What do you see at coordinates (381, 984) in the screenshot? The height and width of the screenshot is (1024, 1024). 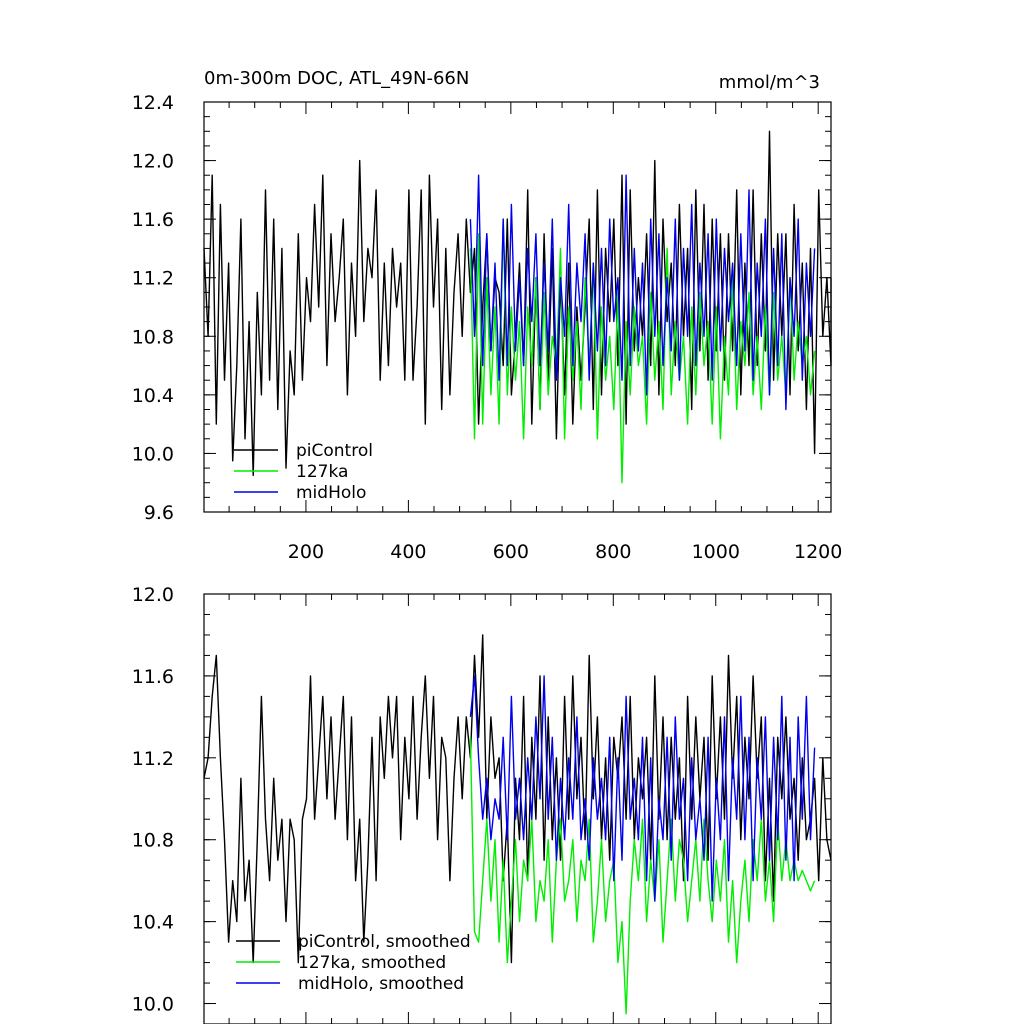 I see `legend-label: midHolo, smoothed` at bounding box center [381, 984].